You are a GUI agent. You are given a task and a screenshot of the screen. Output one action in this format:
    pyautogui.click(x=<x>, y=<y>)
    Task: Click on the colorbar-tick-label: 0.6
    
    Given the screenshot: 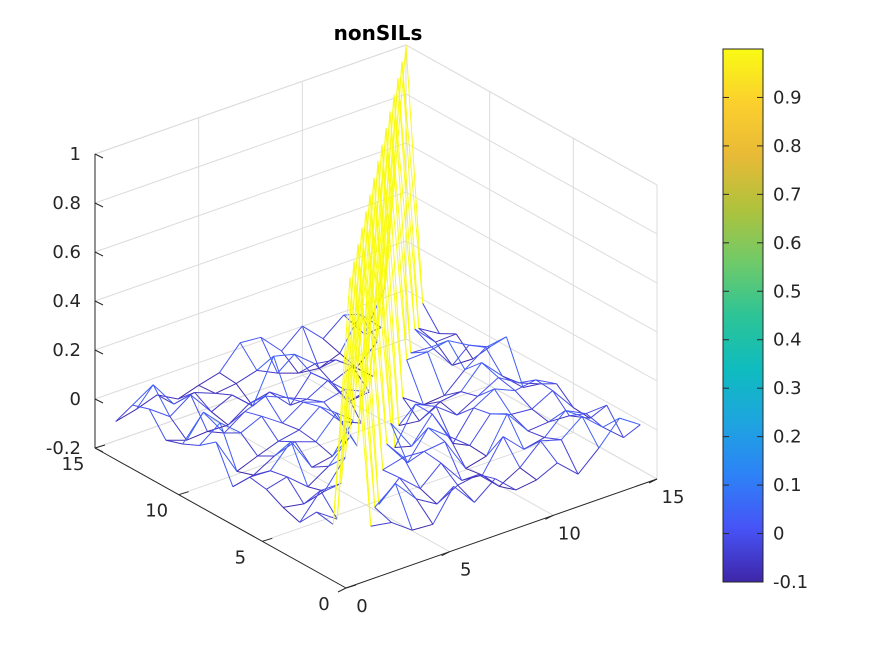 What is the action you would take?
    pyautogui.click(x=787, y=243)
    